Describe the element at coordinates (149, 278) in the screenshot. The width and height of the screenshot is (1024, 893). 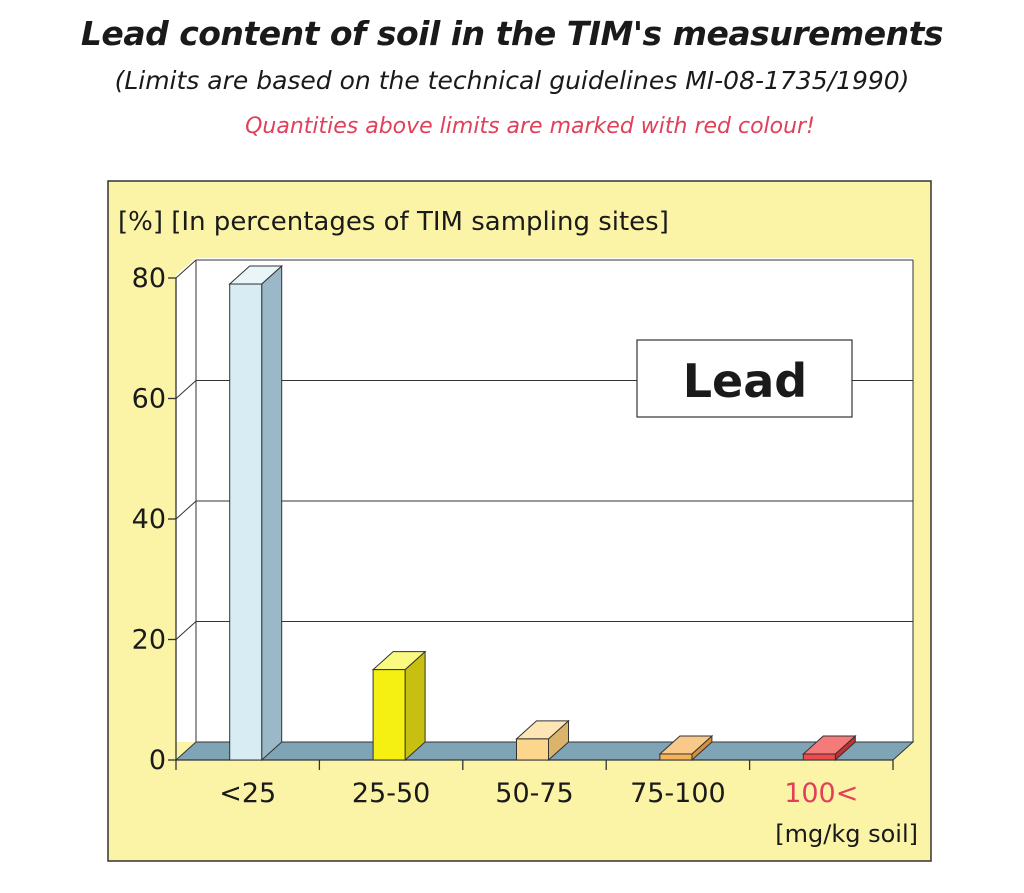
I see `y-tick-label: 80` at that location.